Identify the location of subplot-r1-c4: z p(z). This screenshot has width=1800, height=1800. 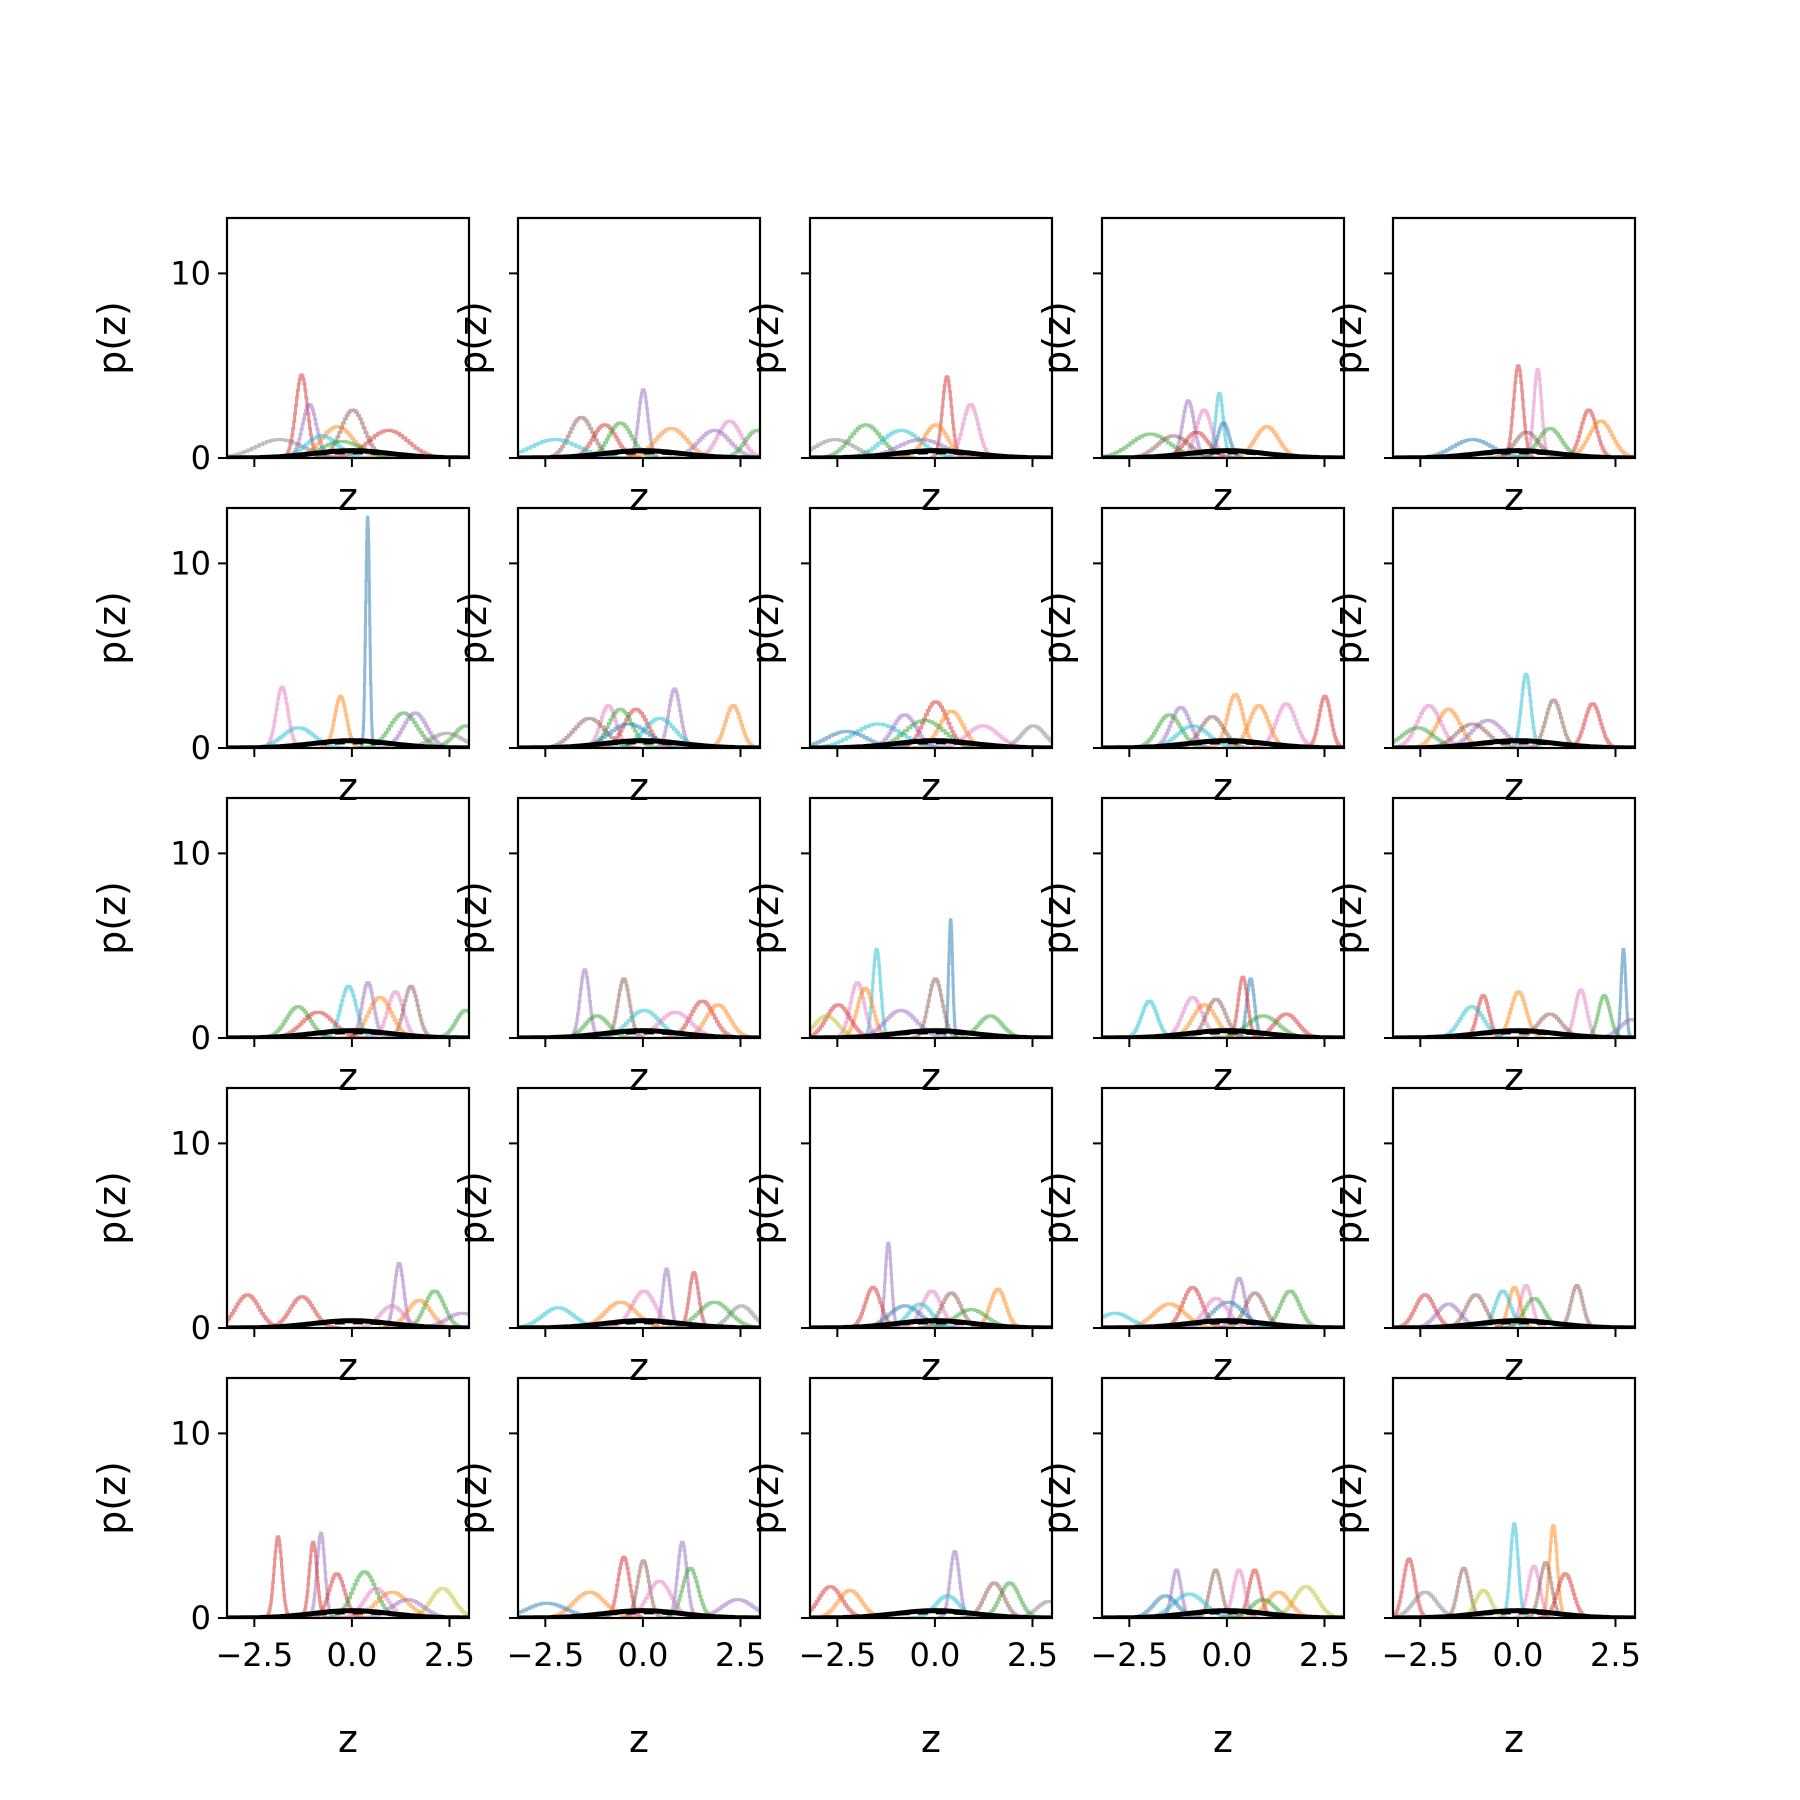
(1481, 657).